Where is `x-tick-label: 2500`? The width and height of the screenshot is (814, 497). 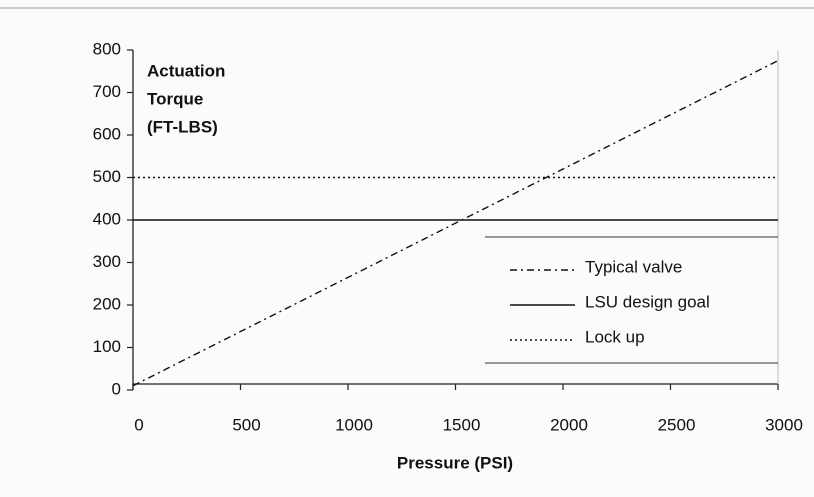 x-tick-label: 2500 is located at coordinates (677, 424).